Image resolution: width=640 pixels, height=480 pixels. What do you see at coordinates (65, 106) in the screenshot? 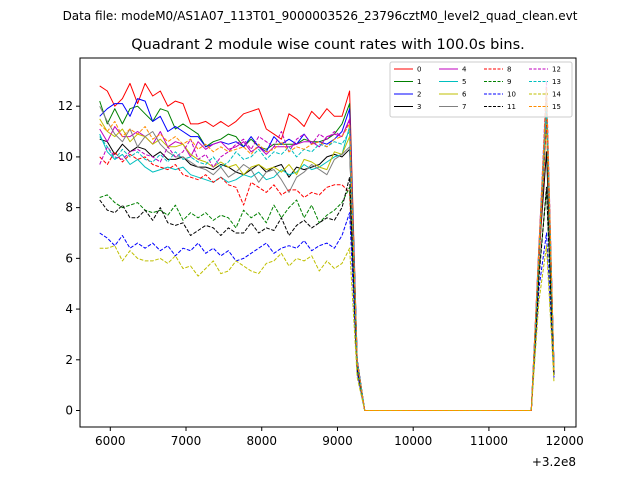
I see `y-tick-label: 12` at bounding box center [65, 106].